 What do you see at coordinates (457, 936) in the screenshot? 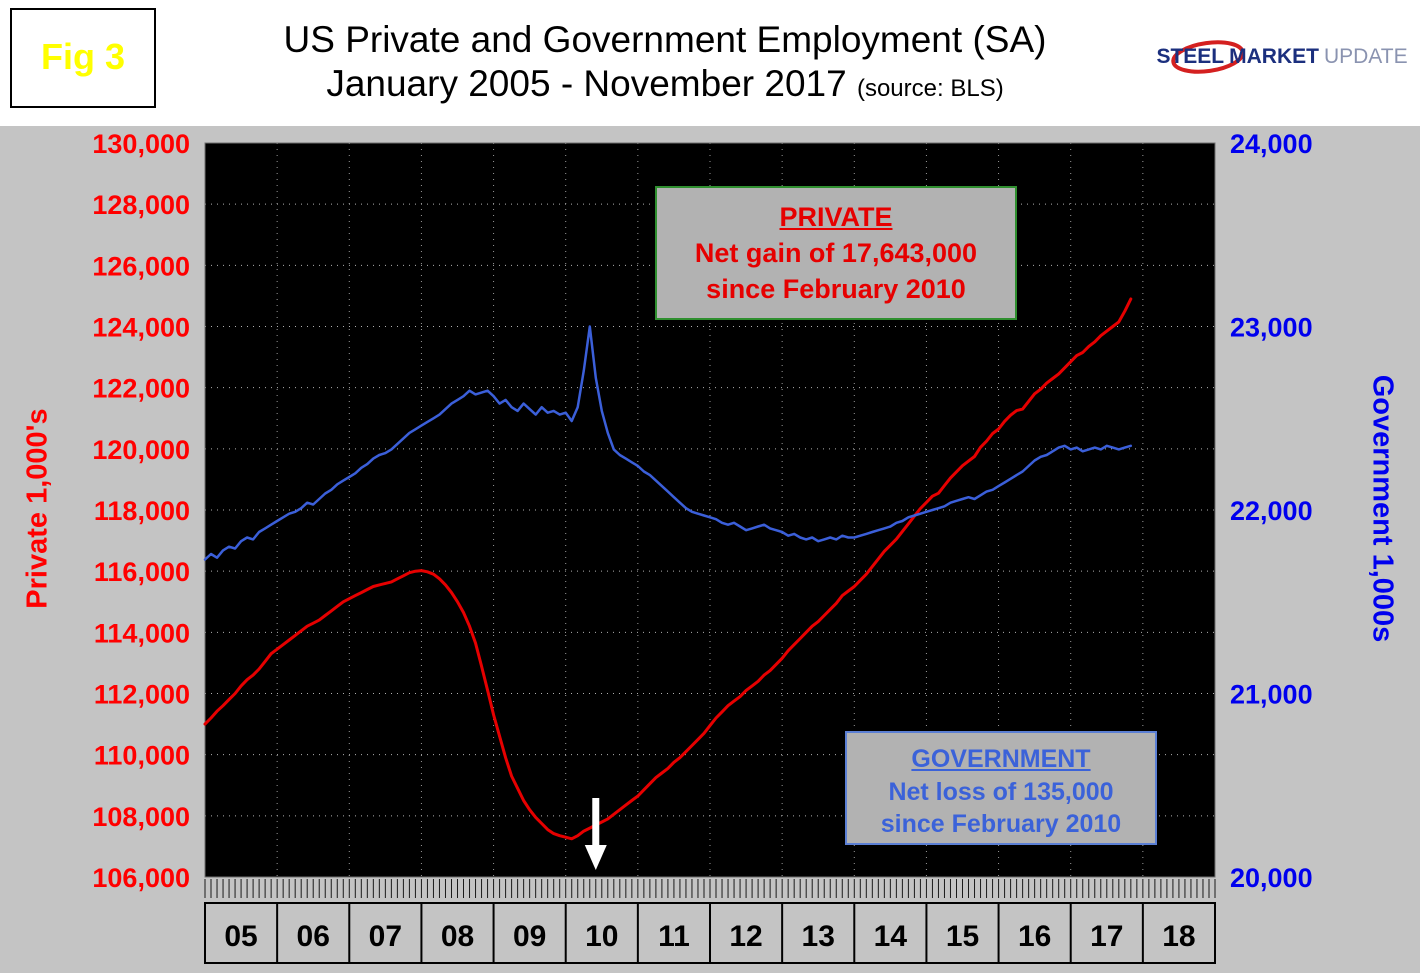
I see `x-axis-year-label: 08` at bounding box center [457, 936].